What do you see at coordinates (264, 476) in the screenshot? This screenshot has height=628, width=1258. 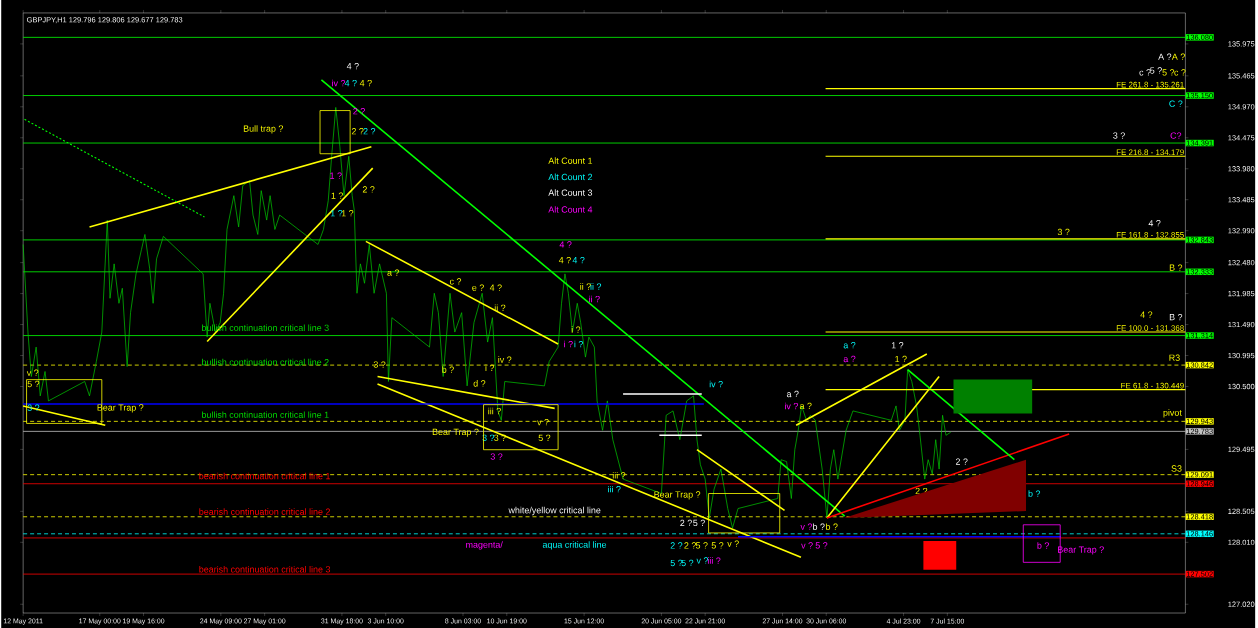 I see `annotation: bearish continuation critical line 1` at bounding box center [264, 476].